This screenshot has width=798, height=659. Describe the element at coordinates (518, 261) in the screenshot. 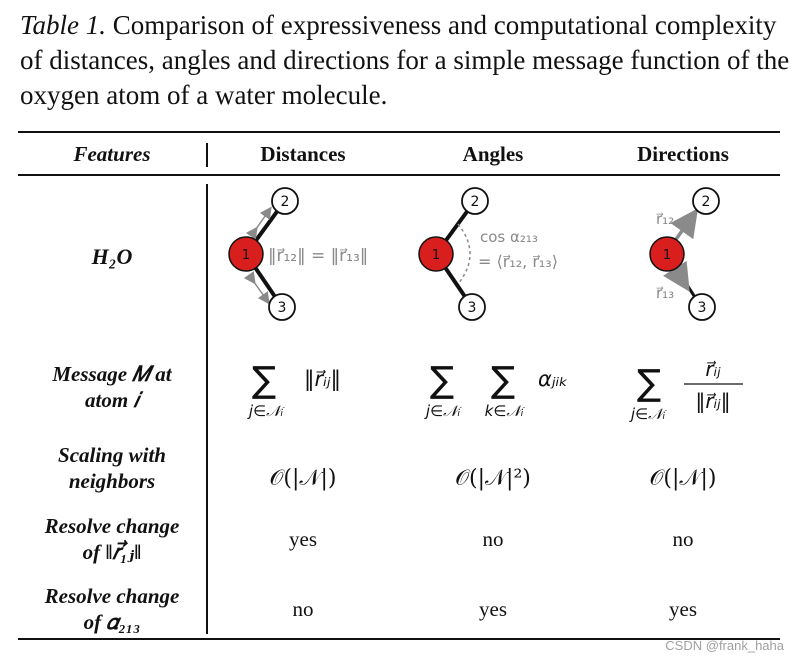

I see `angle-label-2: = ⟨r⃗₁₂, r⃗₁₃⟩` at that location.